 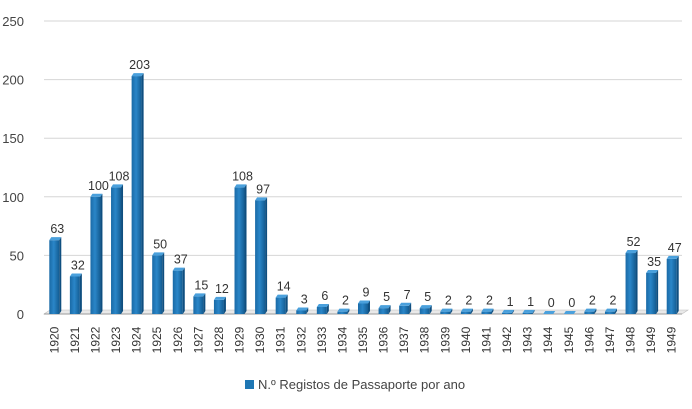 What do you see at coordinates (654, 262) in the screenshot?
I see `data-label: 35` at bounding box center [654, 262].